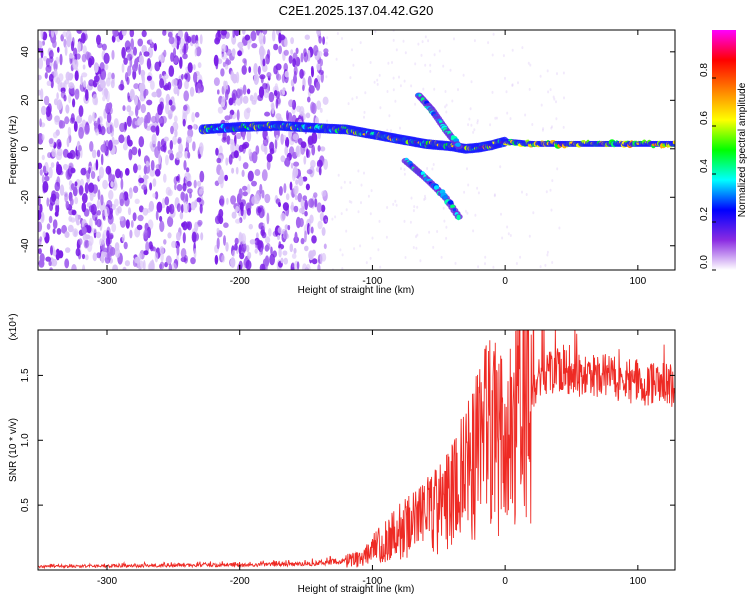  What do you see at coordinates (742, 149) in the screenshot?
I see `colorbar-label: Normalized spectral amplitude` at bounding box center [742, 149].